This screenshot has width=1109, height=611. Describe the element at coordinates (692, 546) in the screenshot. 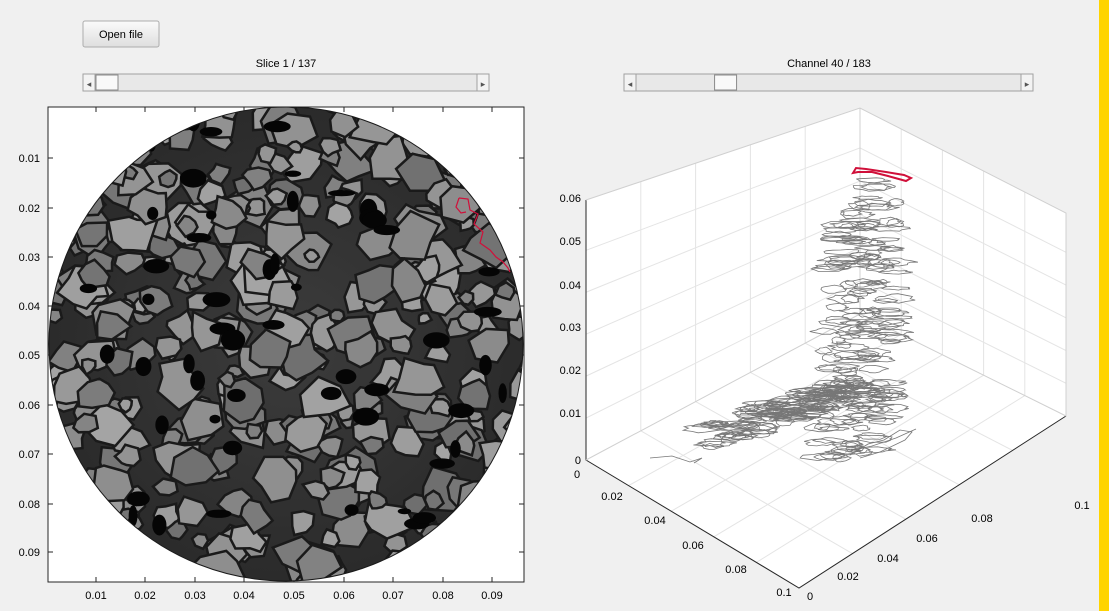

I see `volume-x-tick-label: 0.06` at that location.